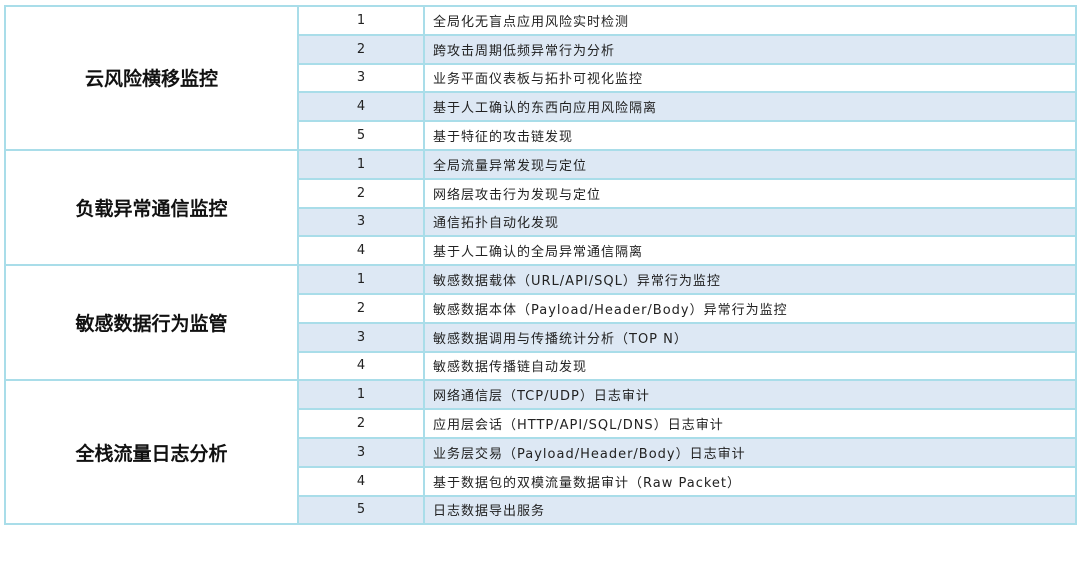 This screenshot has height=562, width=1080. I want to click on table-row: 4 基于人工确认的全局异常通信隔离, so click(541, 251).